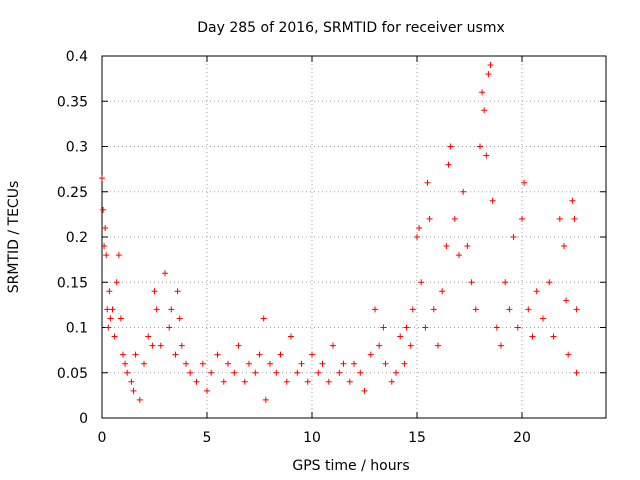  Describe the element at coordinates (102, 438) in the screenshot. I see `x-tick-label: 0` at that location.